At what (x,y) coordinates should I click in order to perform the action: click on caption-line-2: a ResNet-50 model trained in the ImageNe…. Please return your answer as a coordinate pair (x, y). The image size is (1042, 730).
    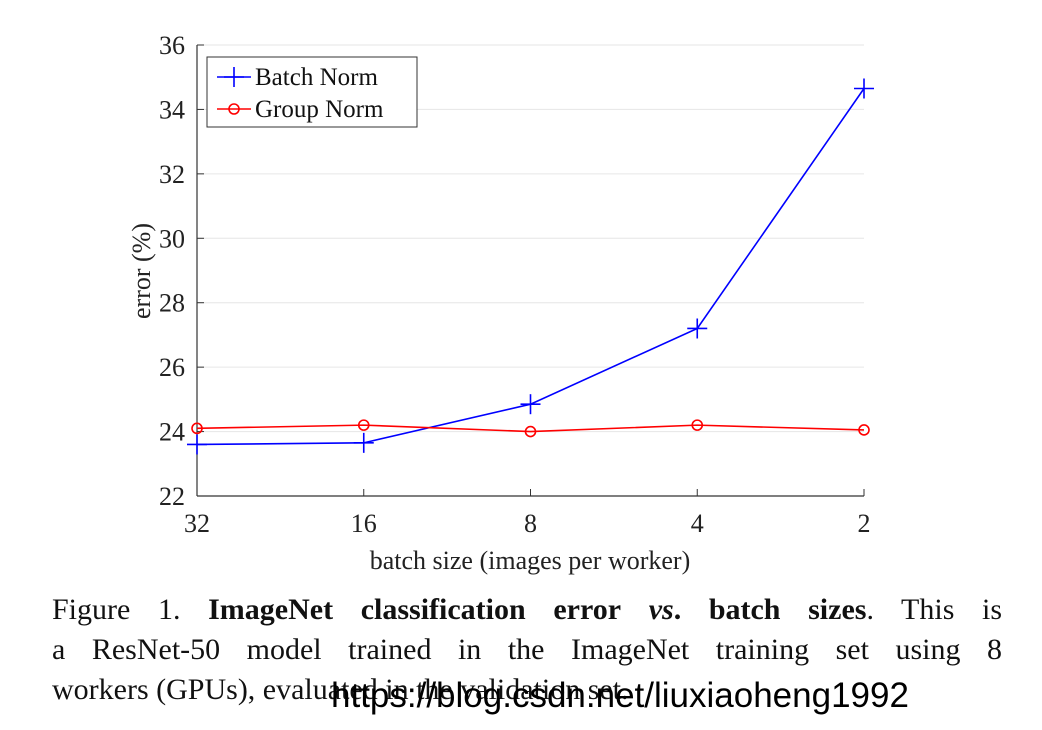
    Looking at the image, I should click on (527, 649).